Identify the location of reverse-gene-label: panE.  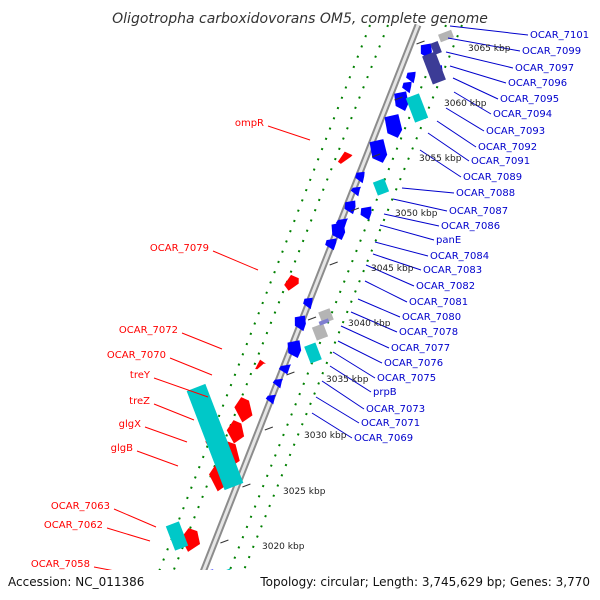
(448, 240).